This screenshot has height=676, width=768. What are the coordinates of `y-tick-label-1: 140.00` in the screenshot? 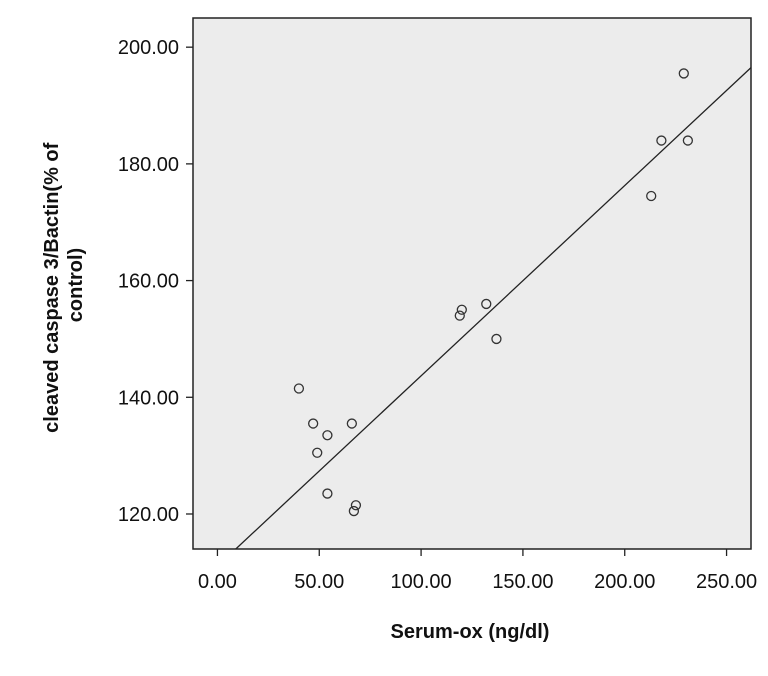 It's located at (148, 398).